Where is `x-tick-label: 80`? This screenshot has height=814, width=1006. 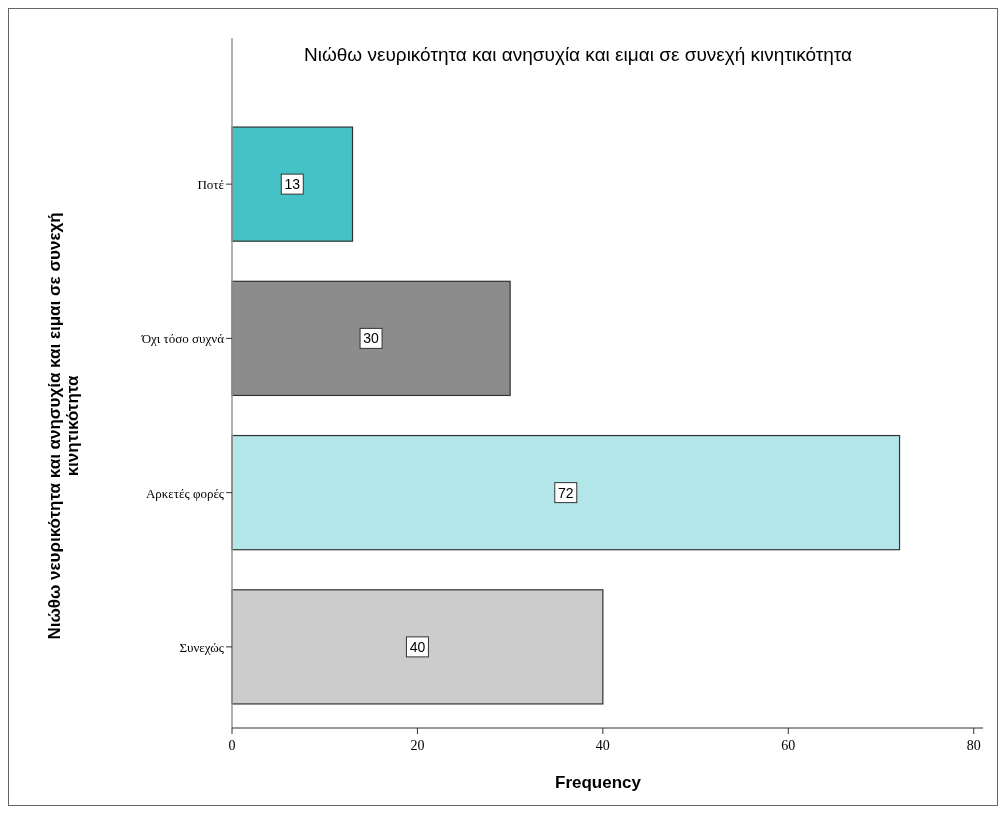
x-tick-label: 80 is located at coordinates (973, 745).